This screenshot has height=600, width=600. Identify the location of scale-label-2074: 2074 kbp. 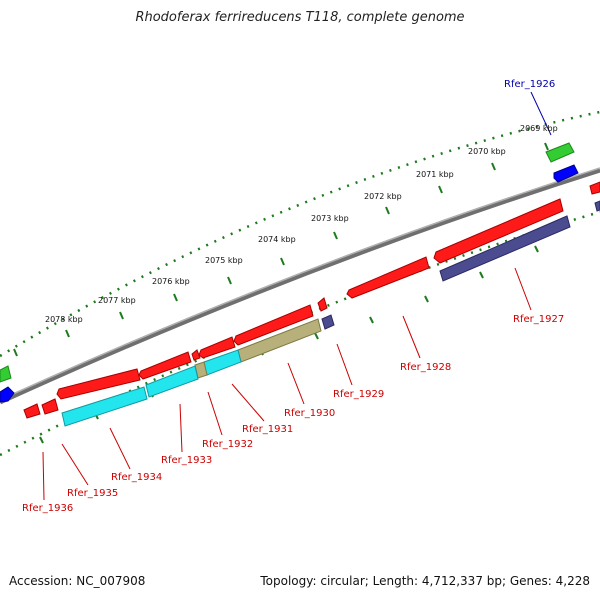
(277, 239).